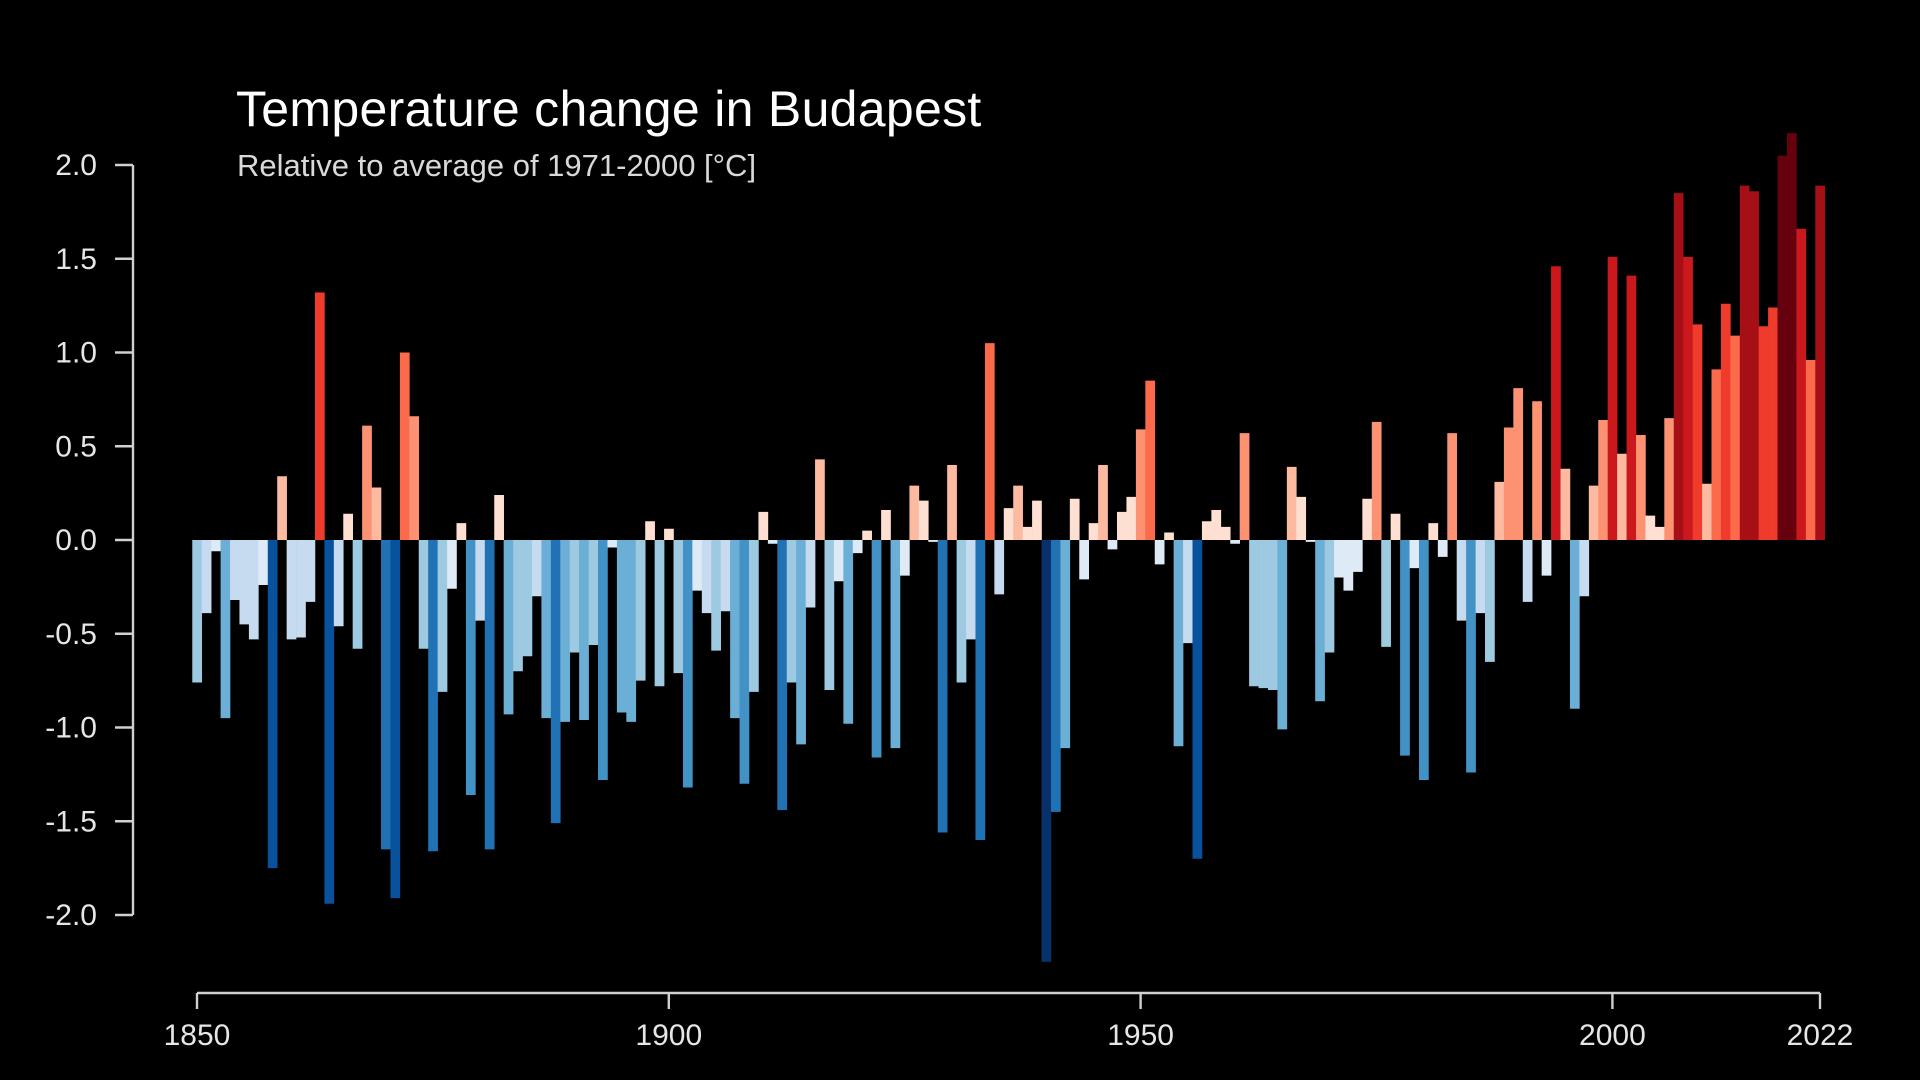 This screenshot has height=1080, width=1920. Describe the element at coordinates (1593, 512) in the screenshot. I see `bar-1998` at that location.